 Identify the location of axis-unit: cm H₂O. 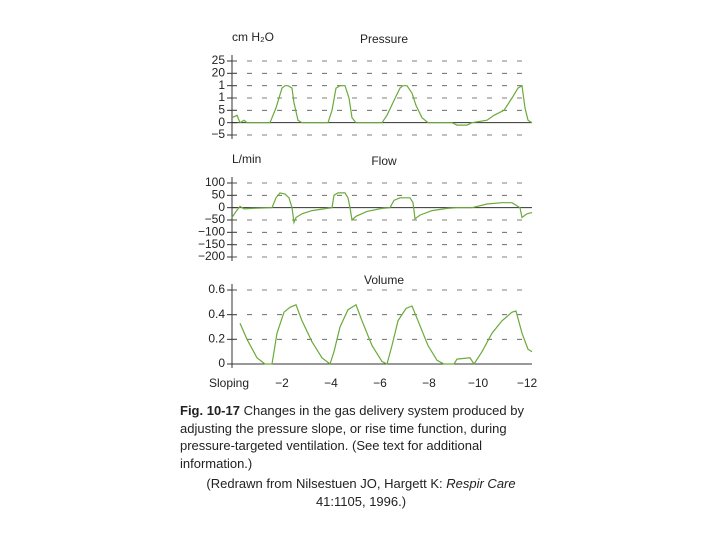
(253, 37).